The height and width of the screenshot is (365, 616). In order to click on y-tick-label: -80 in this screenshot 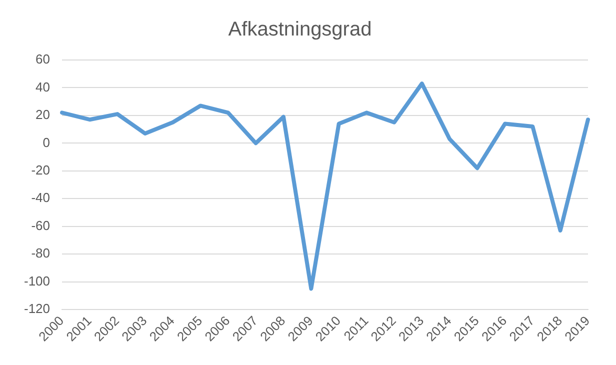, I will do `click(40, 253)`.